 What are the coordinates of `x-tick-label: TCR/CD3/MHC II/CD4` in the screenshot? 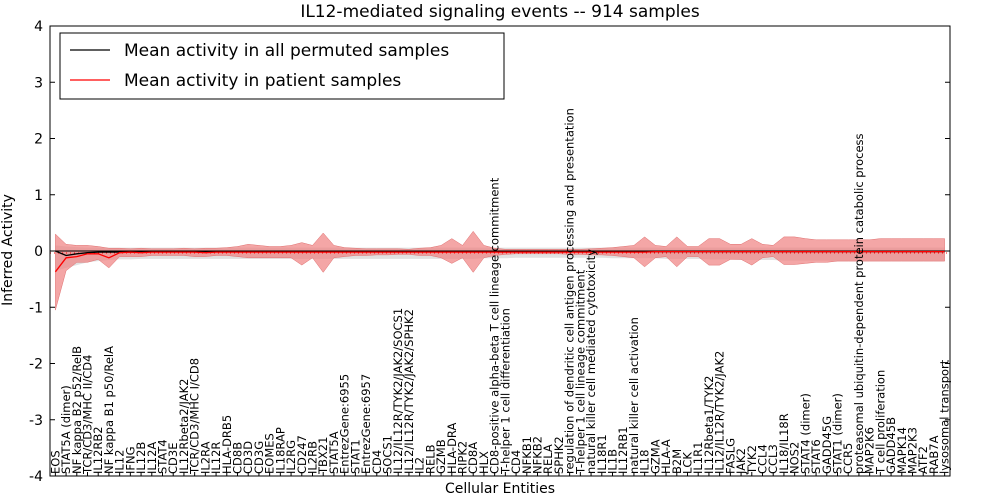 It's located at (88, 415).